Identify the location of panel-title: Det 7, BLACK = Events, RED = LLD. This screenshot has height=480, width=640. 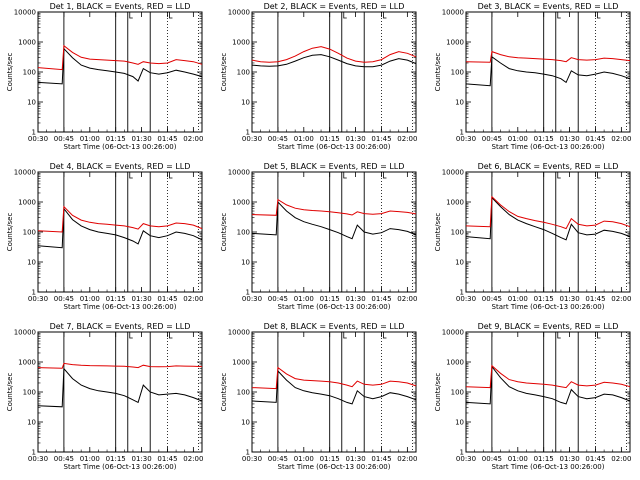
(120, 326).